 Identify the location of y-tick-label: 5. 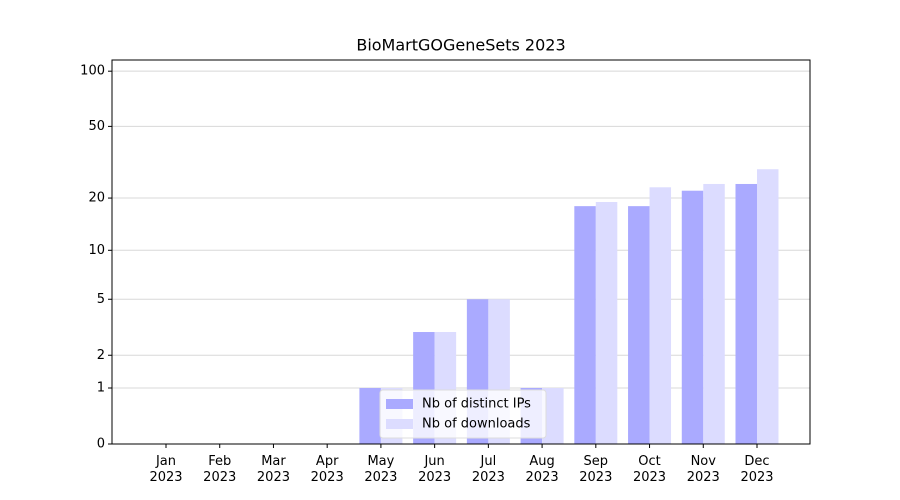
(101, 299).